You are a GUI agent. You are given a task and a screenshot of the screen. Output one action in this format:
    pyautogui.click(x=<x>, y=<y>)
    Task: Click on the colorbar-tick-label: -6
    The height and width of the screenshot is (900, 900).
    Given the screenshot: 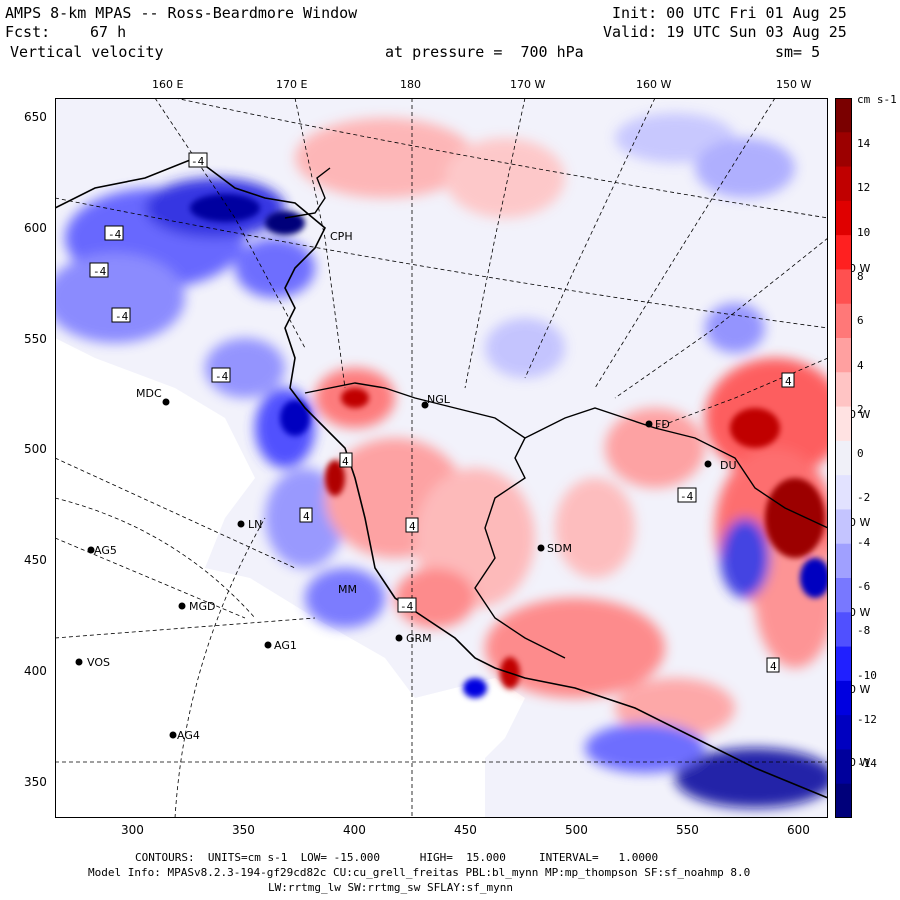 What is the action you would take?
    pyautogui.click(x=864, y=586)
    